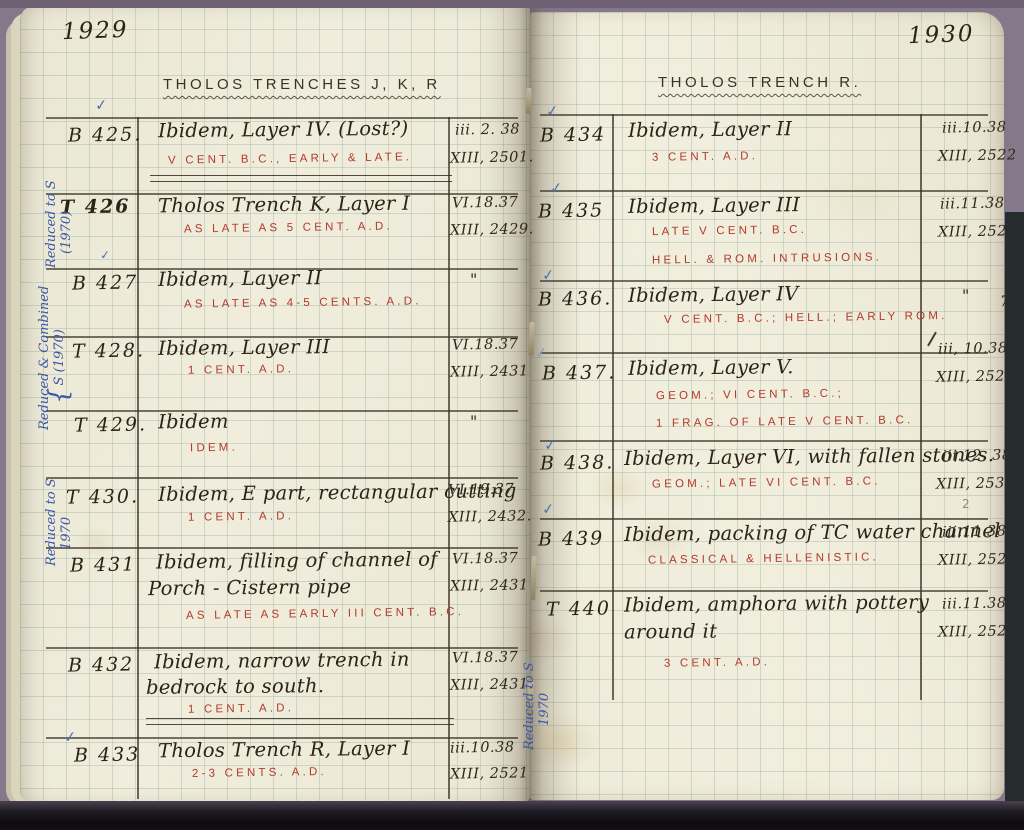 The image size is (1024, 830). What do you see at coordinates (102, 497) in the screenshot?
I see `entry-id: T 430.` at bounding box center [102, 497].